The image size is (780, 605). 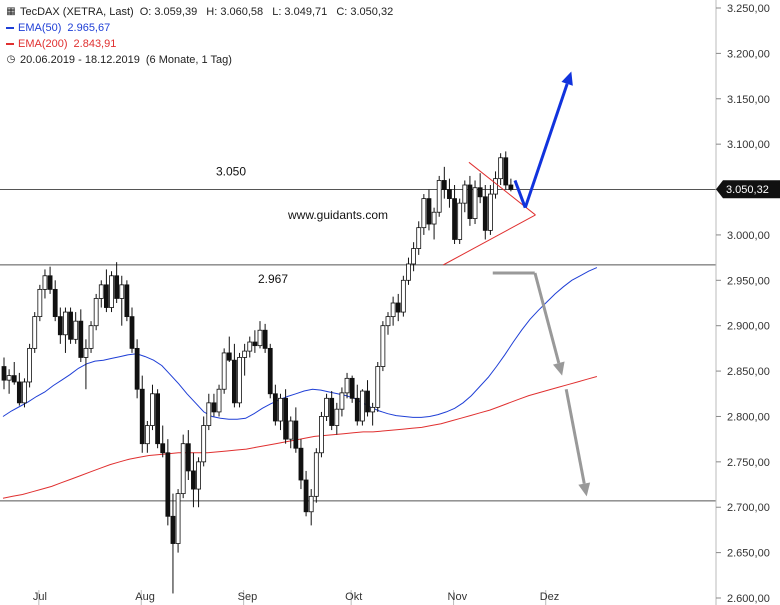 I want to click on ema200-value: 2.843,91, so click(x=95, y=44).